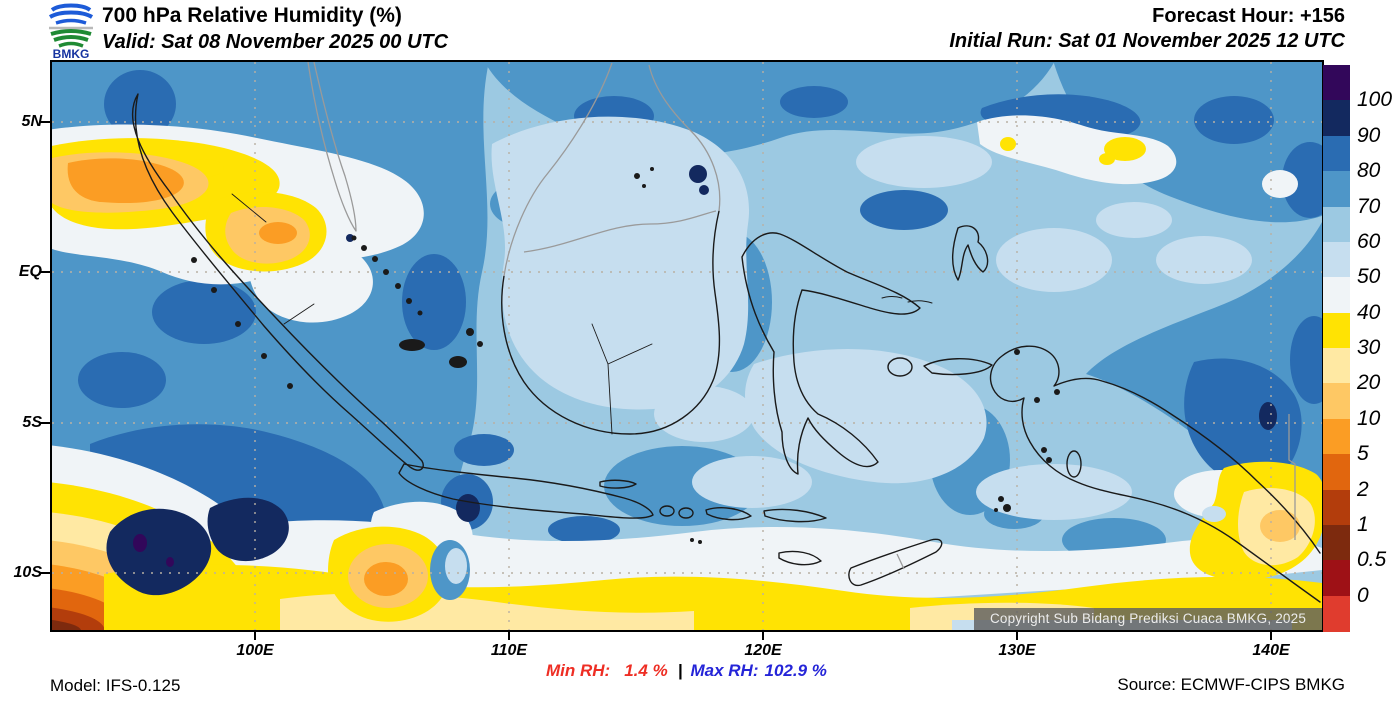 The image size is (1400, 709). What do you see at coordinates (724, 670) in the screenshot?
I see `max-rh-label: Max RH:` at bounding box center [724, 670].